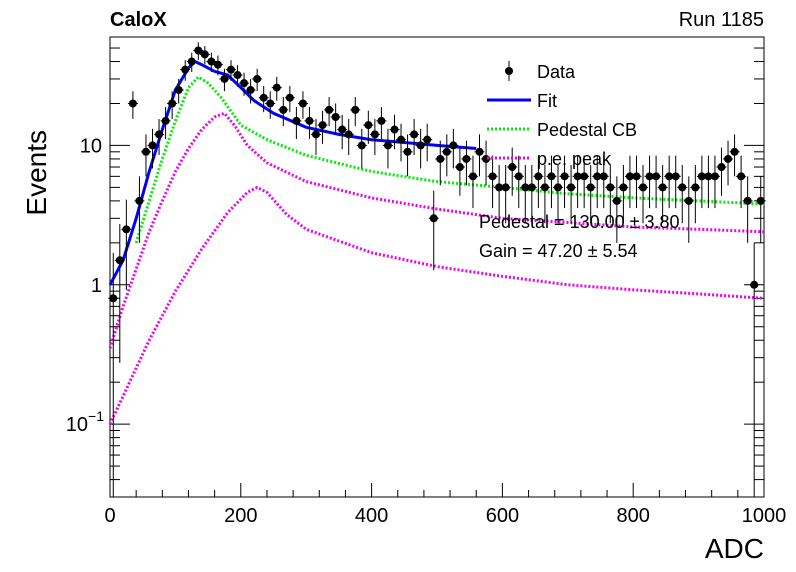 The image size is (796, 572). Describe the element at coordinates (764, 516) in the screenshot. I see `x-tick-label: 1000` at that location.